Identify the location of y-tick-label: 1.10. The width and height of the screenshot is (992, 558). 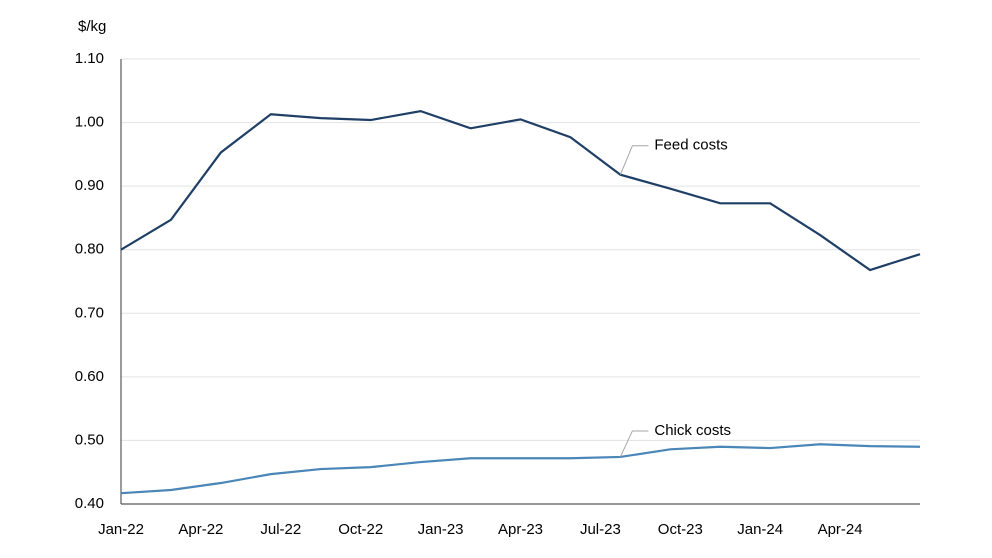
(89, 58).